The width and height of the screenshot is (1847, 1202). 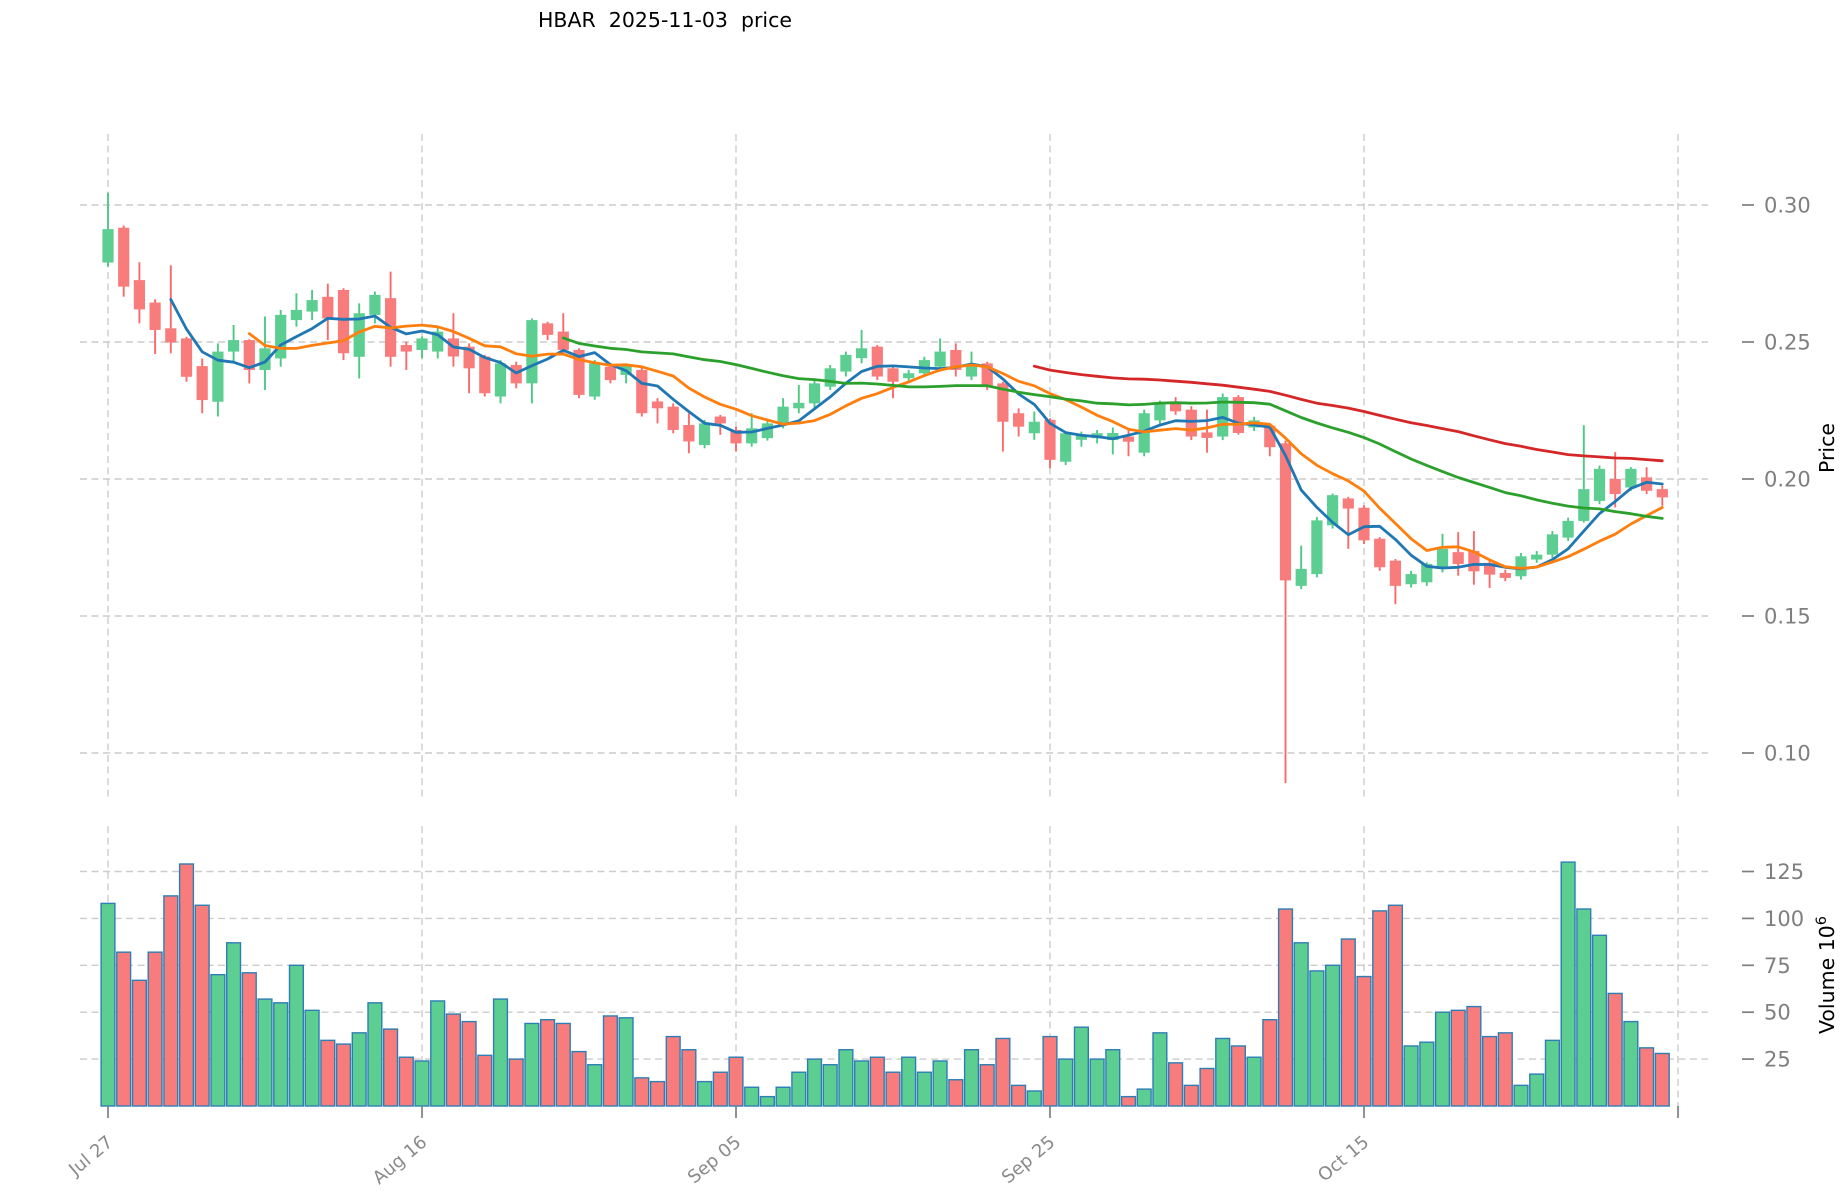 I want to click on x-tick-label: Sep 05, so click(x=714, y=1160).